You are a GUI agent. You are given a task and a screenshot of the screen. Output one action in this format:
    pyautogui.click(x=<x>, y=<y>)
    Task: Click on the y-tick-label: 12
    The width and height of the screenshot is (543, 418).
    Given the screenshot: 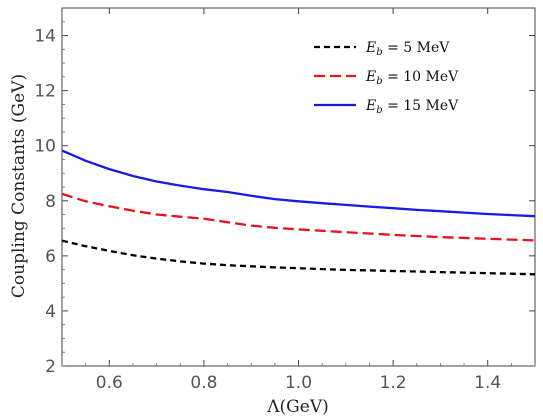 What is the action you would take?
    pyautogui.click(x=45, y=92)
    